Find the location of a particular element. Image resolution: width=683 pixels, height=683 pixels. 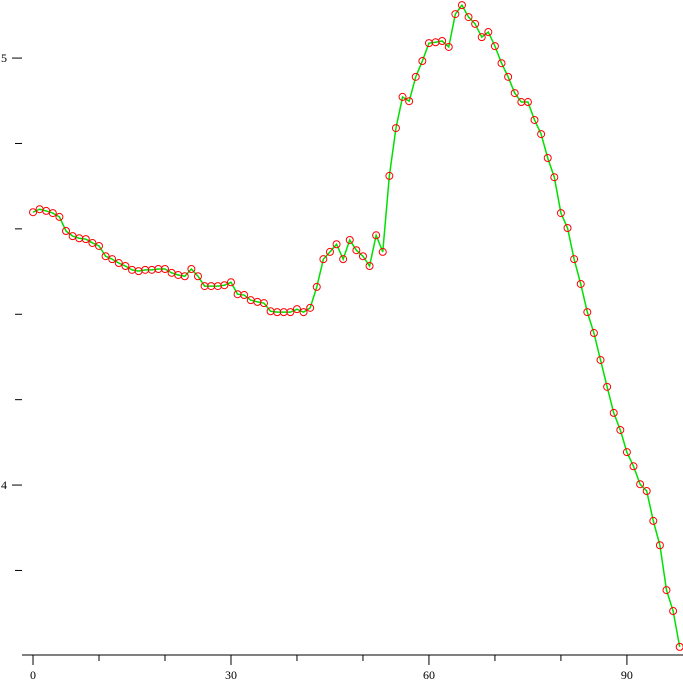

y-tick-label: 5 is located at coordinates (4, 58).